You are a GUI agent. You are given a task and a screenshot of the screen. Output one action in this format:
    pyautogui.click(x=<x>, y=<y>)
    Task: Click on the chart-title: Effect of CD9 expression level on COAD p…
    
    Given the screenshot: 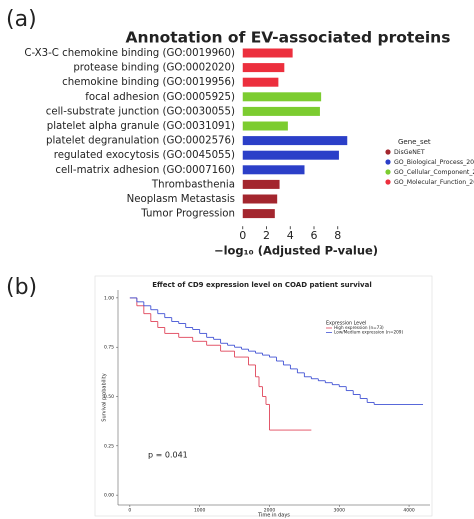 What is the action you would take?
    pyautogui.click(x=261, y=285)
    